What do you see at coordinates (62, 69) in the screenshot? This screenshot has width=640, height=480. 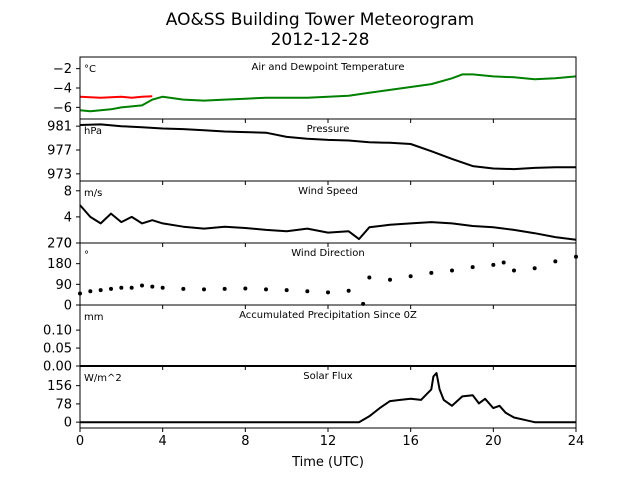 I see `y-tick-label: −2` at bounding box center [62, 69].